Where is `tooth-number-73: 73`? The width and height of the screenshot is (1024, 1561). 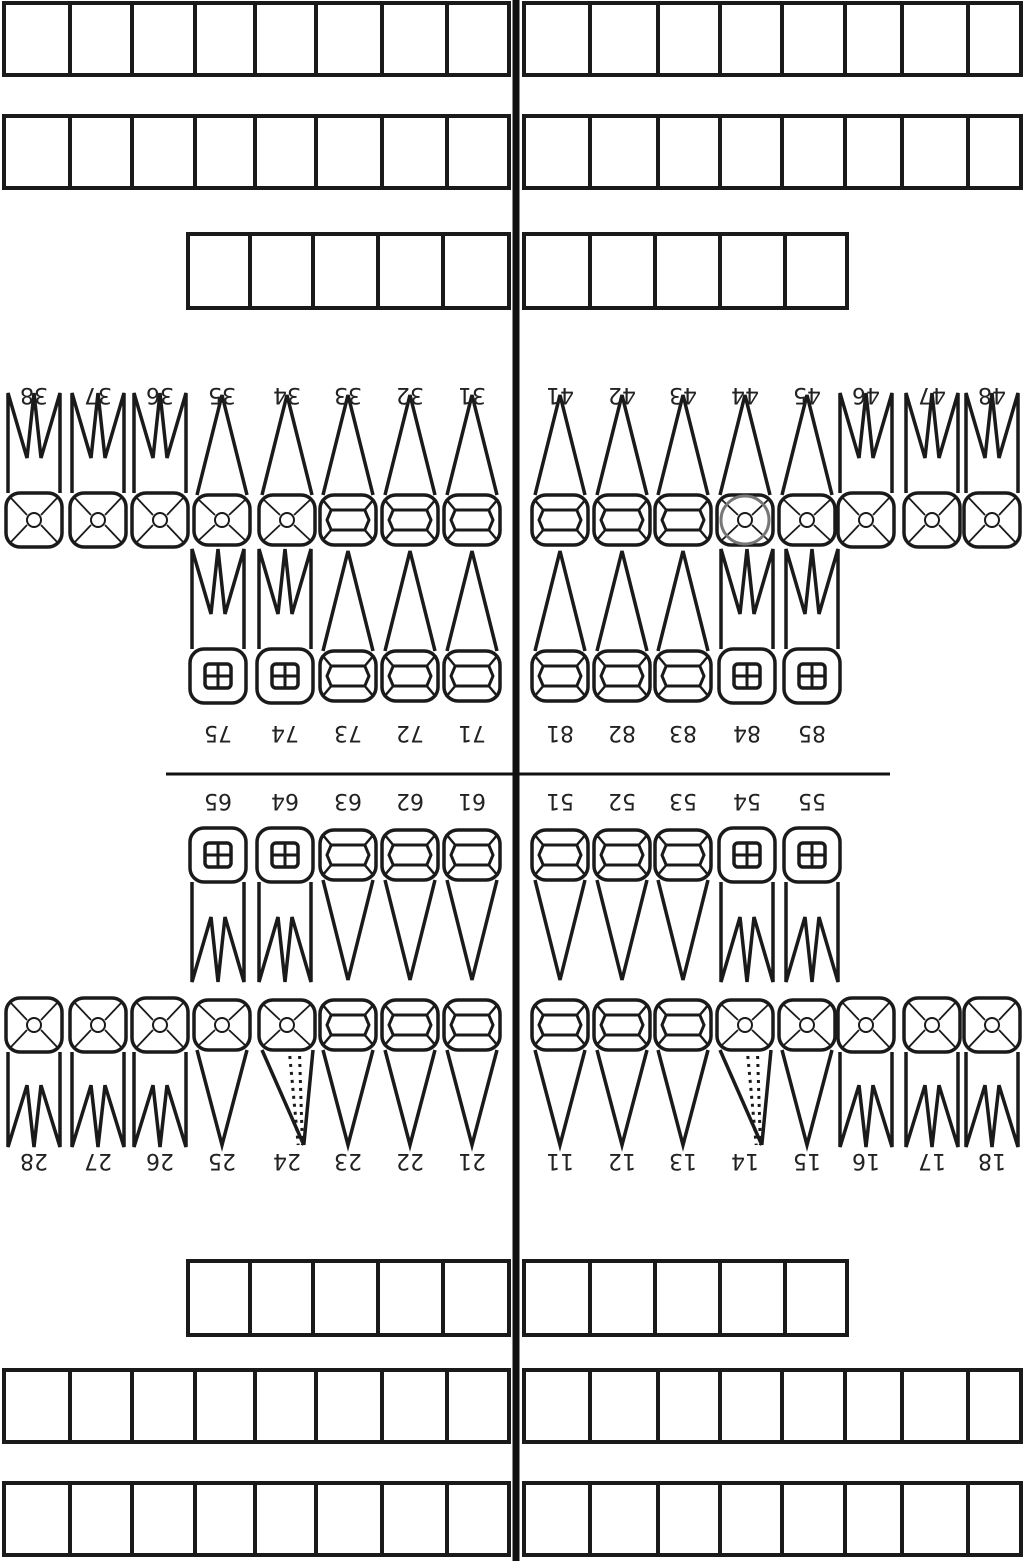
tooth-number-73: 73 is located at coordinates (348, 732).